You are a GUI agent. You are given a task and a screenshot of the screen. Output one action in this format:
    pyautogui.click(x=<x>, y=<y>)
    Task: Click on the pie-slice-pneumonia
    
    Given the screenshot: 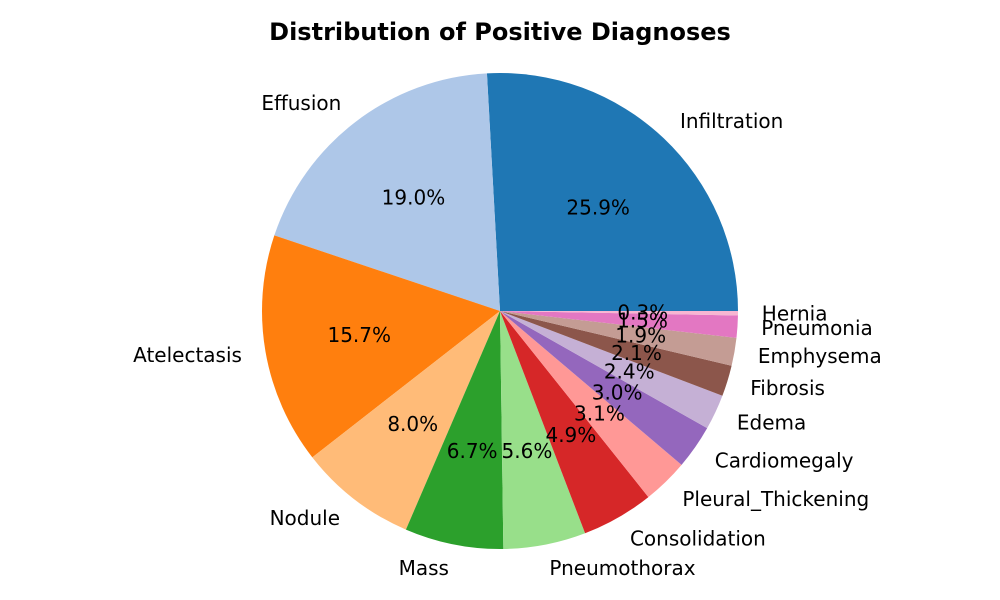 What is the action you would take?
    pyautogui.click(x=619, y=324)
    